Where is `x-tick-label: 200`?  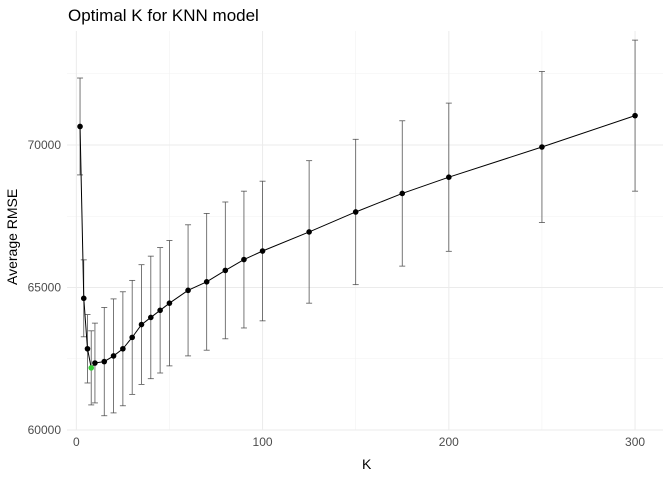 x-tick-label: 200 is located at coordinates (449, 442).